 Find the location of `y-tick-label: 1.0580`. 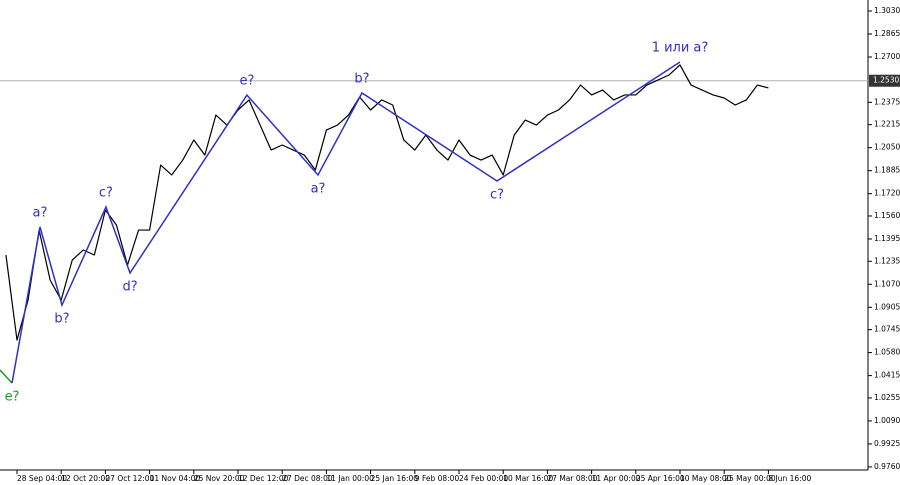

y-tick-label: 1.0580 is located at coordinates (887, 352).